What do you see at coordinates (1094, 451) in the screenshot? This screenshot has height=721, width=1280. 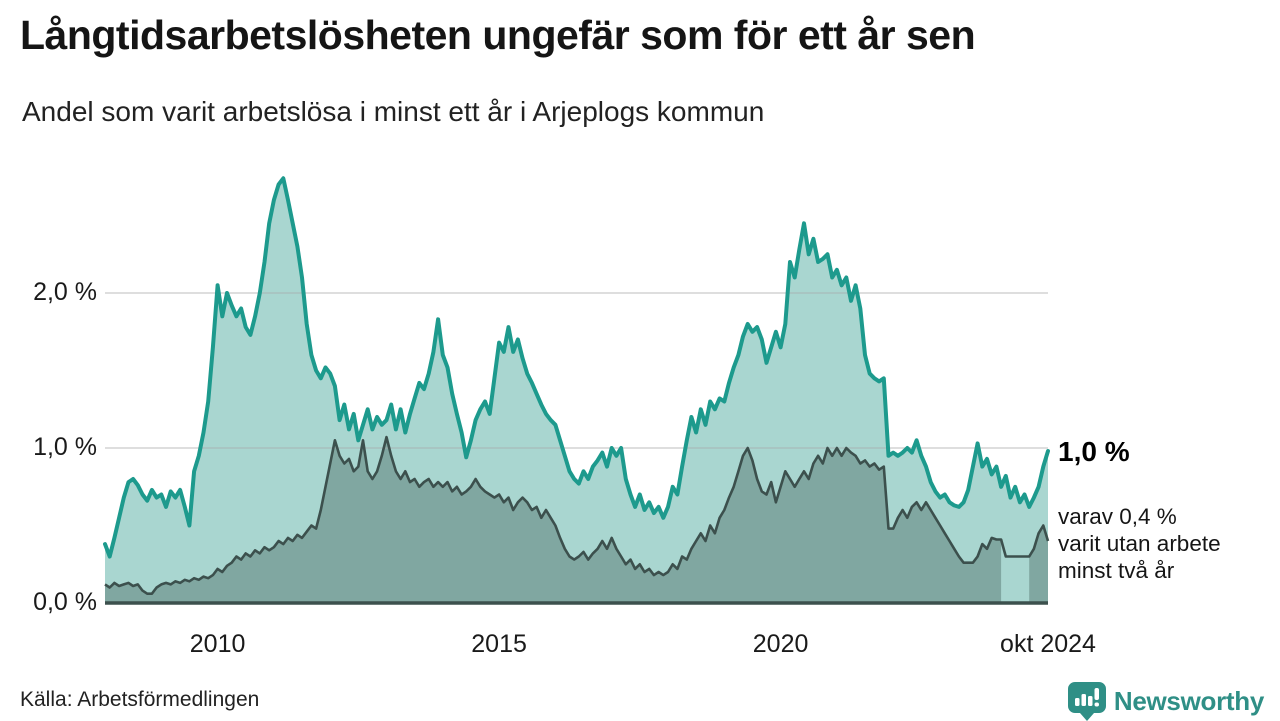 I see `latest-value-label: 1,0 %` at bounding box center [1094, 451].